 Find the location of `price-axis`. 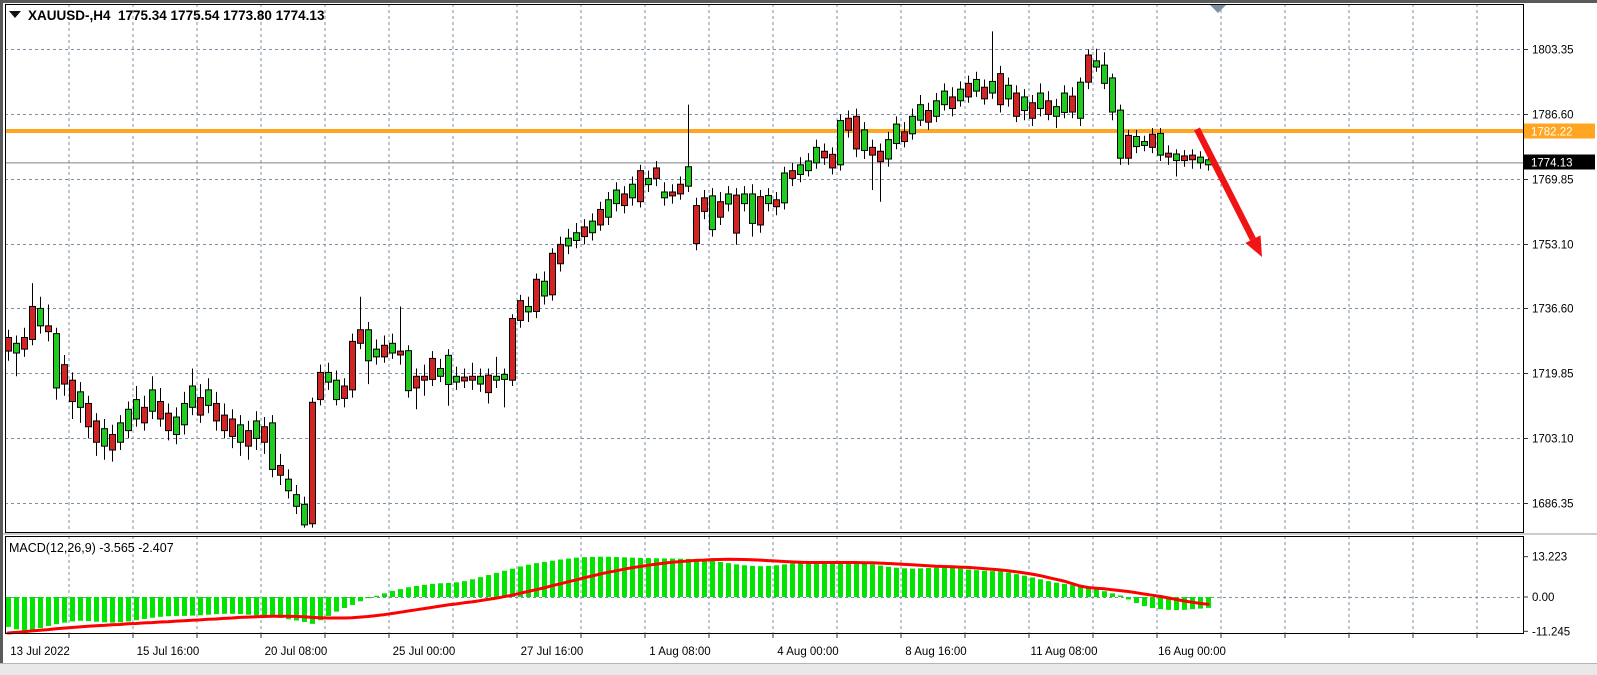

price-axis is located at coordinates (1560, 318).